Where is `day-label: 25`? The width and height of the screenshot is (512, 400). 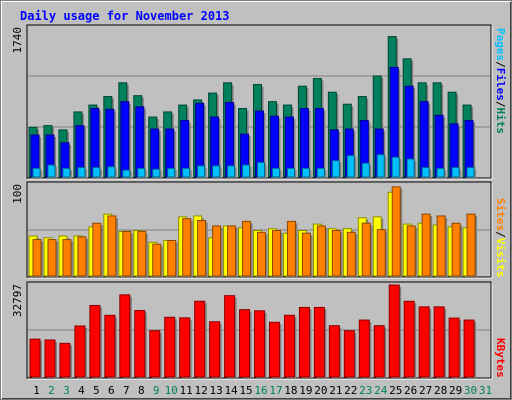
day-label: 25 is located at coordinates (395, 390).